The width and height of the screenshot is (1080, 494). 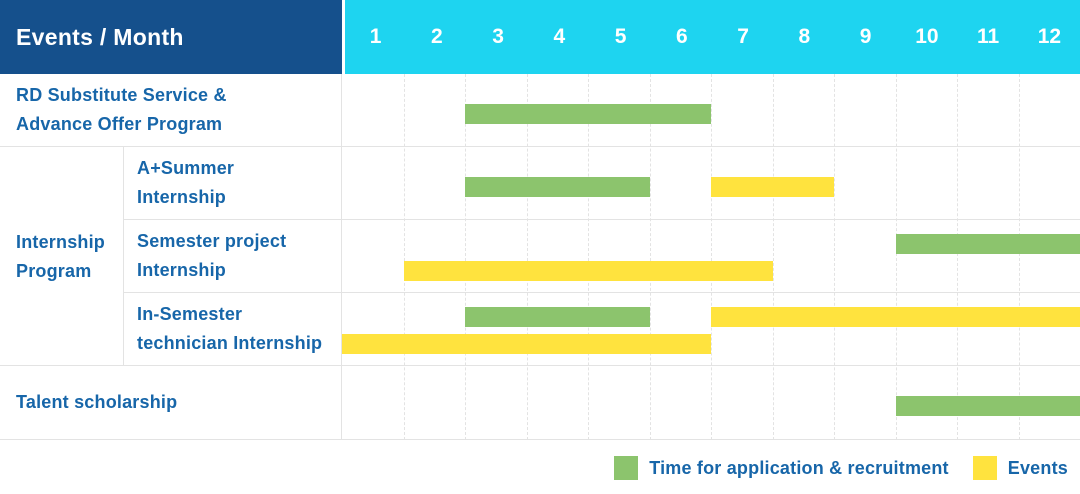 I want to click on row-label-semester-project-internship: Semester project Internship, so click(x=233, y=256).